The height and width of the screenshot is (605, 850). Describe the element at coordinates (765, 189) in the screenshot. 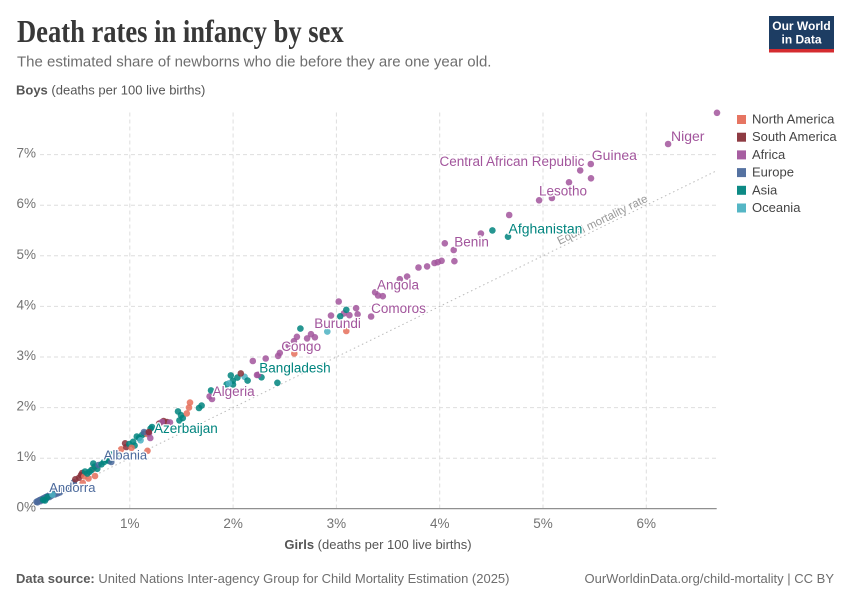

I see `svg-text: Asia` at that location.